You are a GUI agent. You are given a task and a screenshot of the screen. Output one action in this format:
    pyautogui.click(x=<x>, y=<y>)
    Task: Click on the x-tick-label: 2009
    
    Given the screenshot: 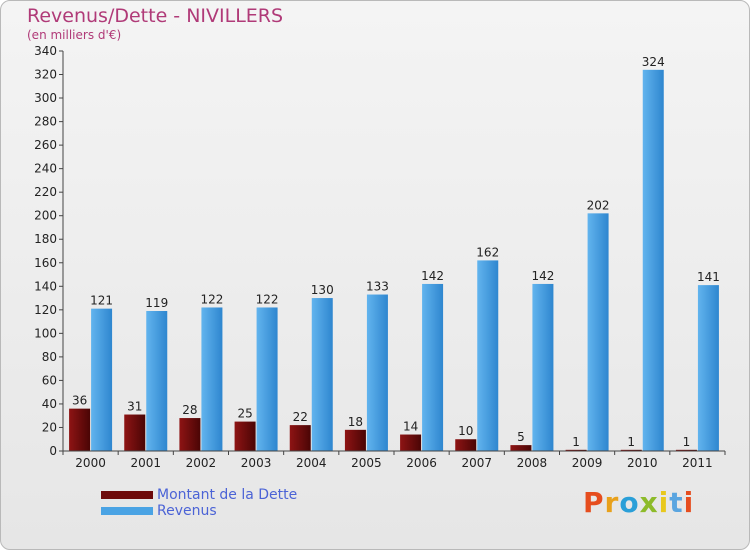 What is the action you would take?
    pyautogui.click(x=587, y=463)
    